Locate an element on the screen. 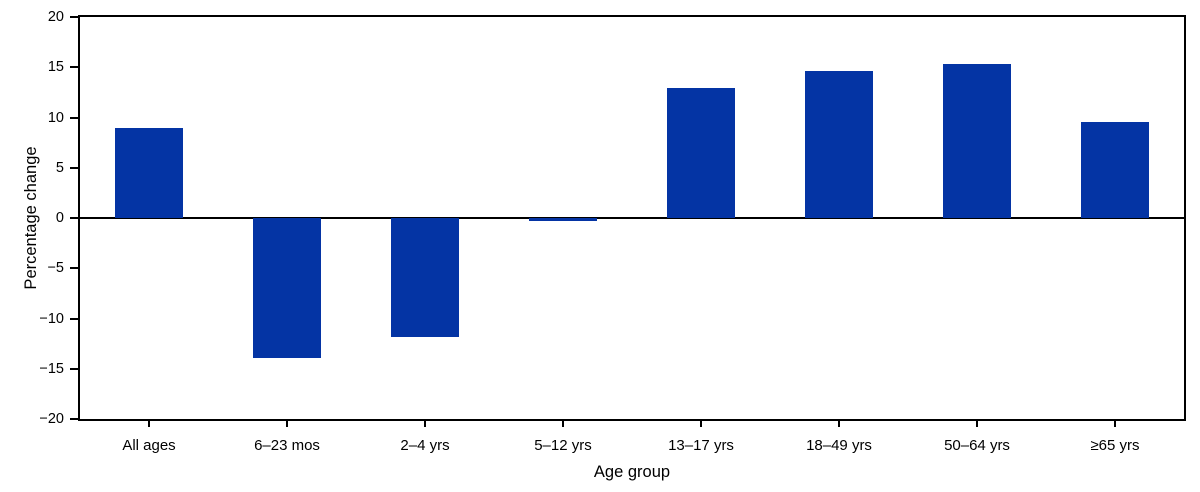 This screenshot has height=492, width=1200. y-tick-label: 10 is located at coordinates (55, 117).